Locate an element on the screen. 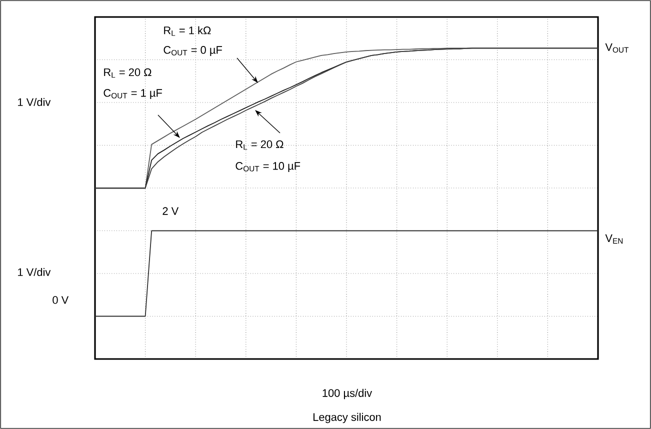 The width and height of the screenshot is (651, 429). annotation: C$_{OUT}$ = 10 µF is located at coordinates (268, 167).